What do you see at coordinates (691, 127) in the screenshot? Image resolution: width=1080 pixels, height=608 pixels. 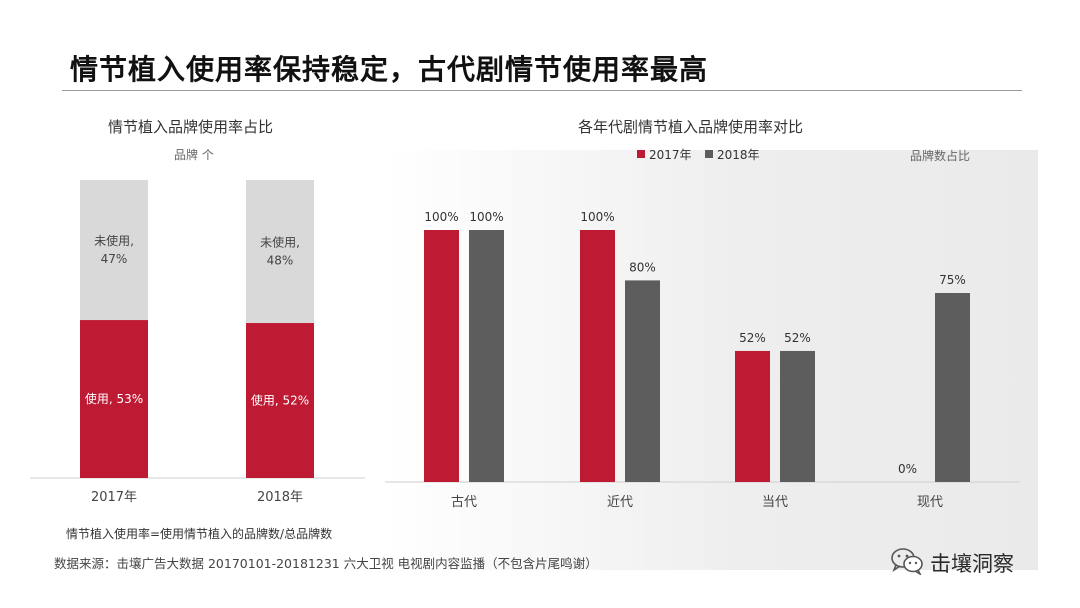 I see `right-chart-title: 各年代剧情节植入品牌使用率对比` at bounding box center [691, 127].